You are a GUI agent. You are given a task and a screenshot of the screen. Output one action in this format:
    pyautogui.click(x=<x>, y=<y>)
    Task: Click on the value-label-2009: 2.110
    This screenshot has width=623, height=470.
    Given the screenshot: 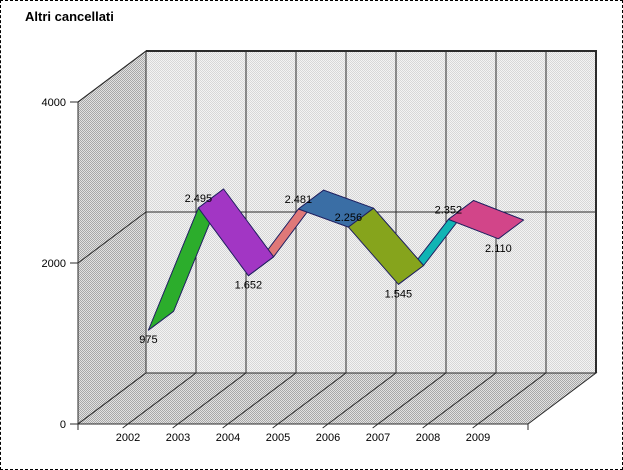 What is the action you would take?
    pyautogui.click(x=498, y=249)
    